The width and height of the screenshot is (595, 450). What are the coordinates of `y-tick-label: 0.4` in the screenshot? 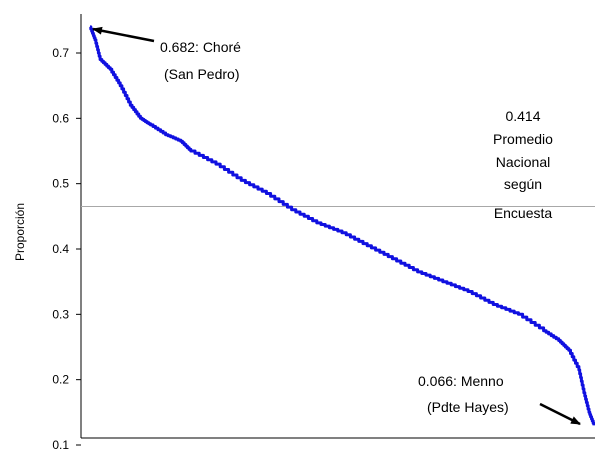 It's located at (60, 249).